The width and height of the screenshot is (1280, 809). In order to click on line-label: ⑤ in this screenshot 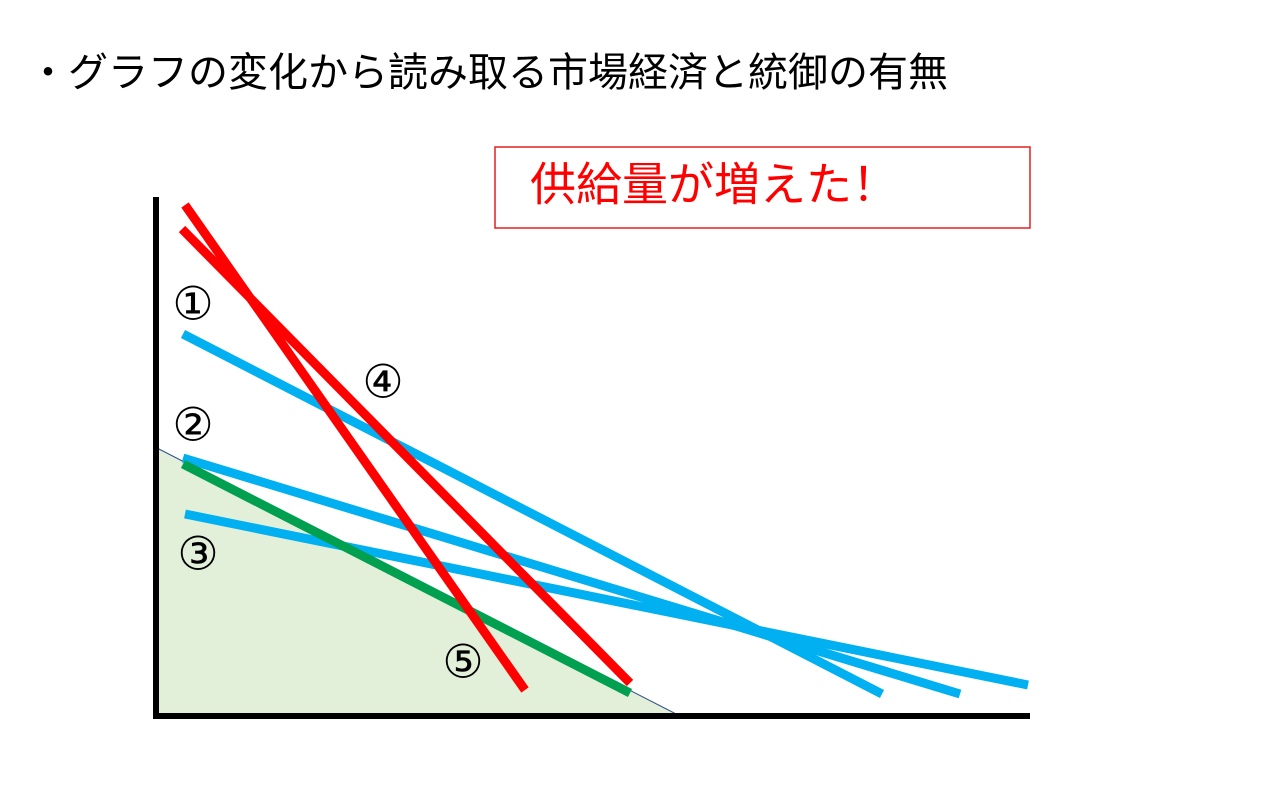, I will do `click(462, 662)`.